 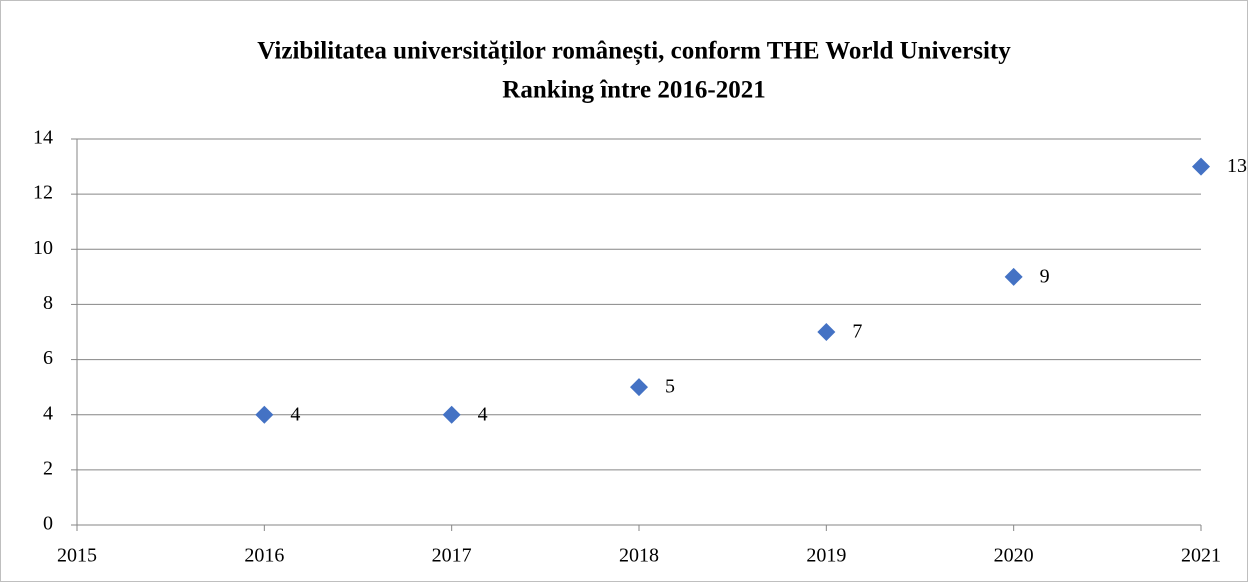 What do you see at coordinates (1201, 556) in the screenshot?
I see `x-tick-label: 2021` at bounding box center [1201, 556].